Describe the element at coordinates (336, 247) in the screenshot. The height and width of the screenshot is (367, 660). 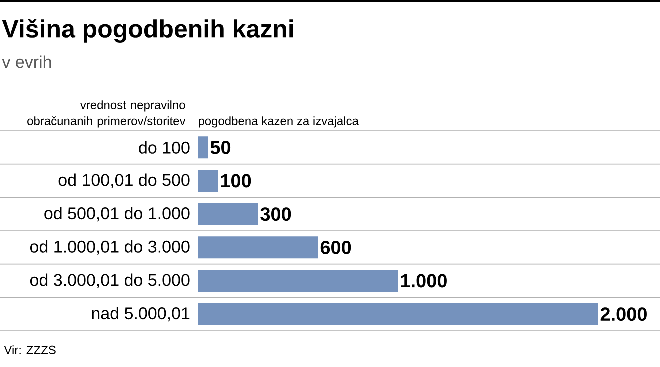
I see `data-label: 600` at that location.